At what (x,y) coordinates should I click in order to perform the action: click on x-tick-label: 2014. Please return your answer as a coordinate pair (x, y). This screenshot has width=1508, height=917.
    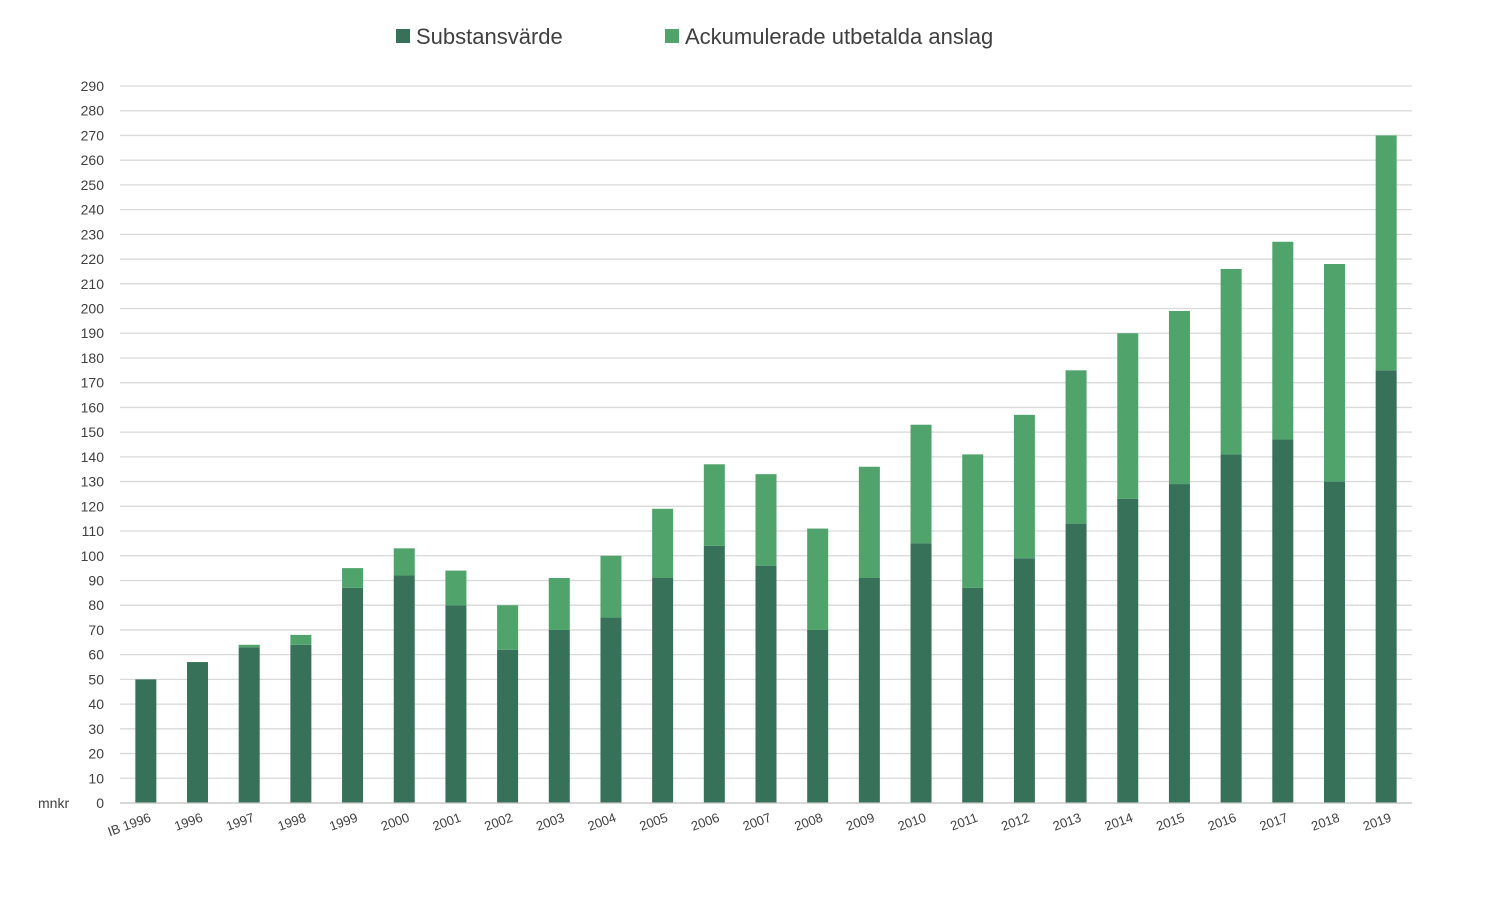
    Looking at the image, I should click on (1118, 822).